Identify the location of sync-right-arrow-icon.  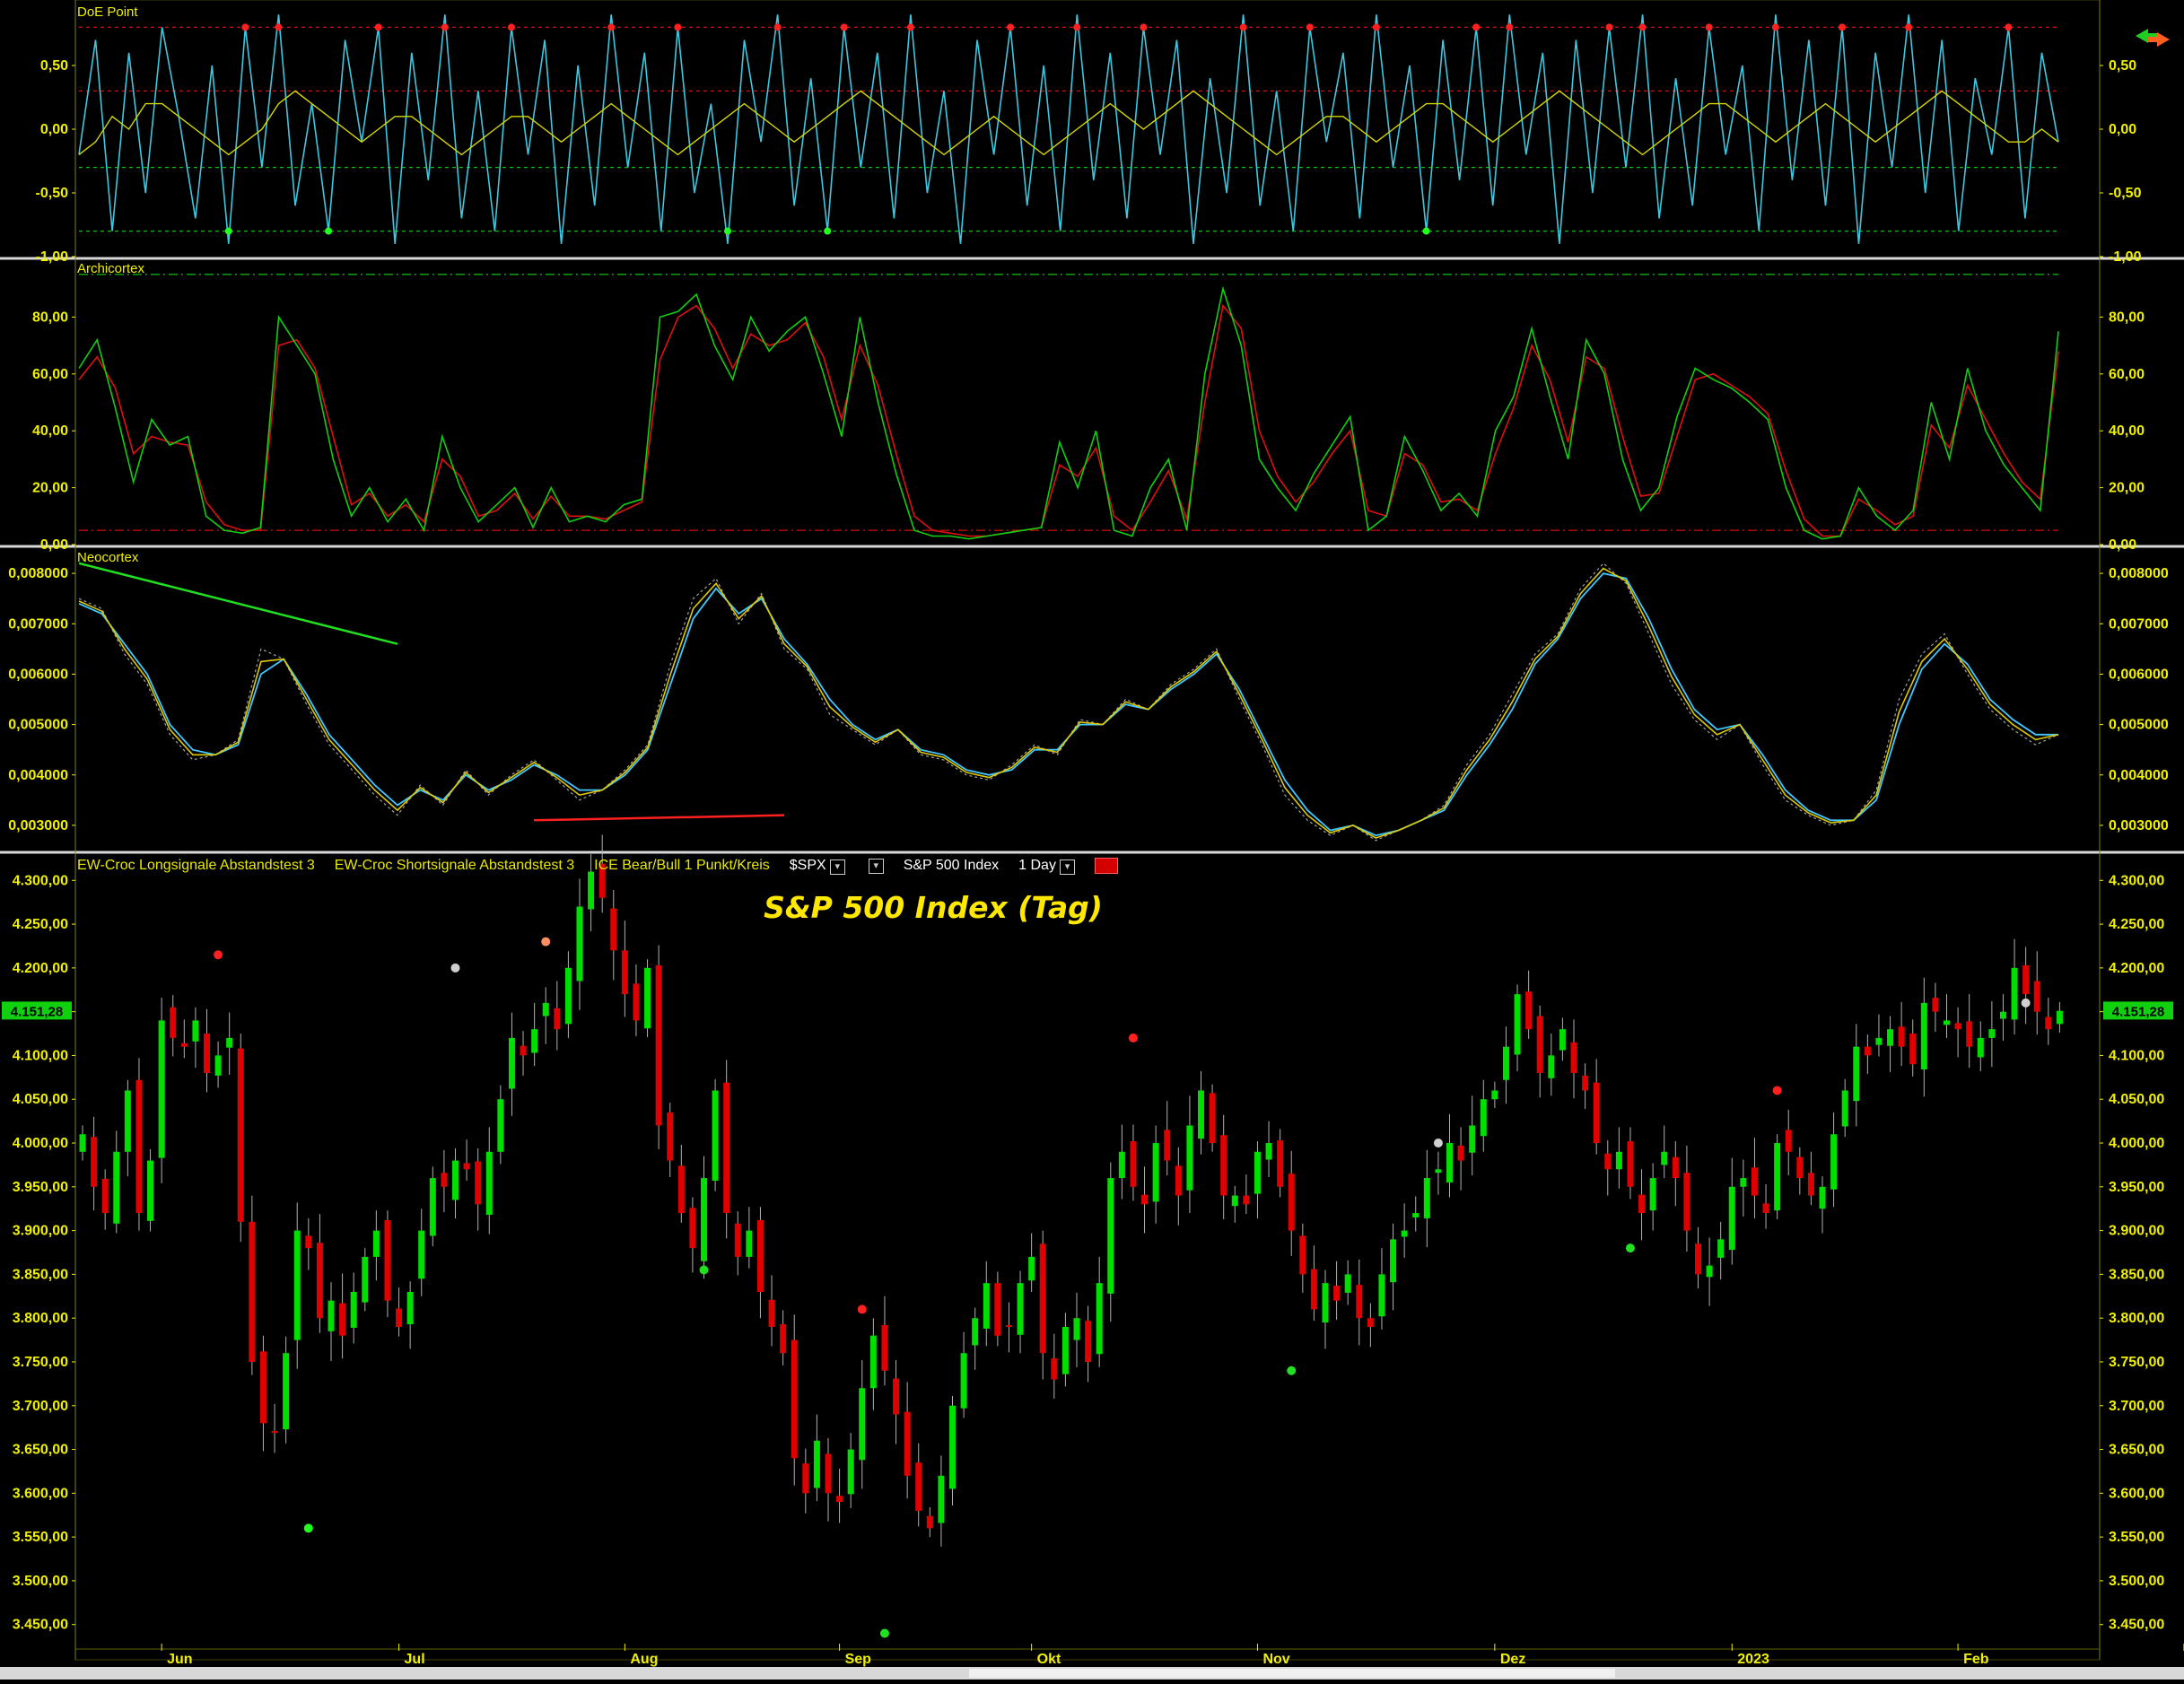
(2159, 39).